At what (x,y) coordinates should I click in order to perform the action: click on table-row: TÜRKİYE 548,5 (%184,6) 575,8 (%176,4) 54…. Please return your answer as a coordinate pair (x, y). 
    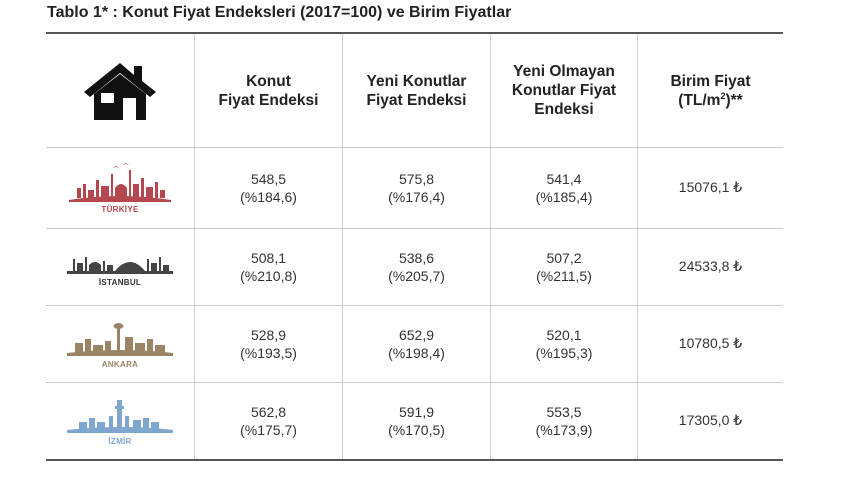
    Looking at the image, I should click on (414, 187).